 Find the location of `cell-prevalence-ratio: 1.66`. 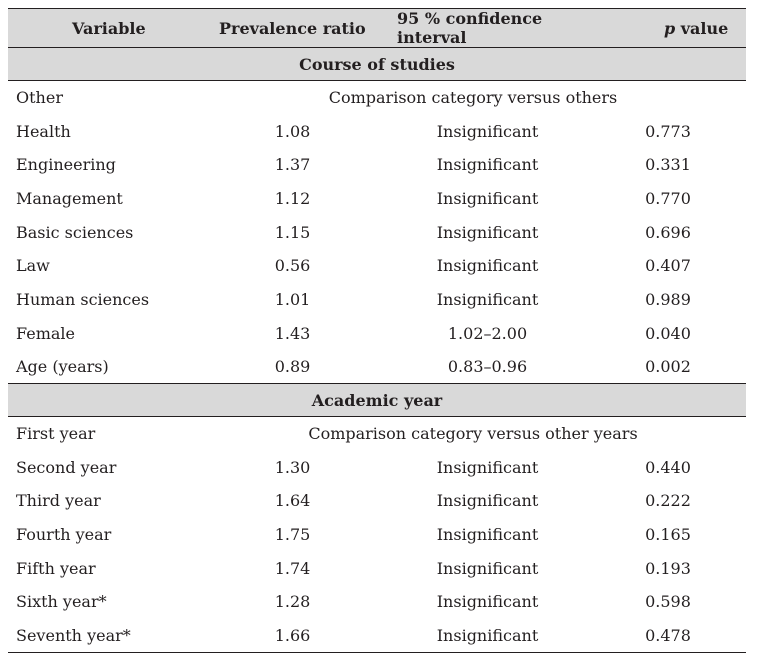

cell-prevalence-ratio: 1.66 is located at coordinates (292, 635).